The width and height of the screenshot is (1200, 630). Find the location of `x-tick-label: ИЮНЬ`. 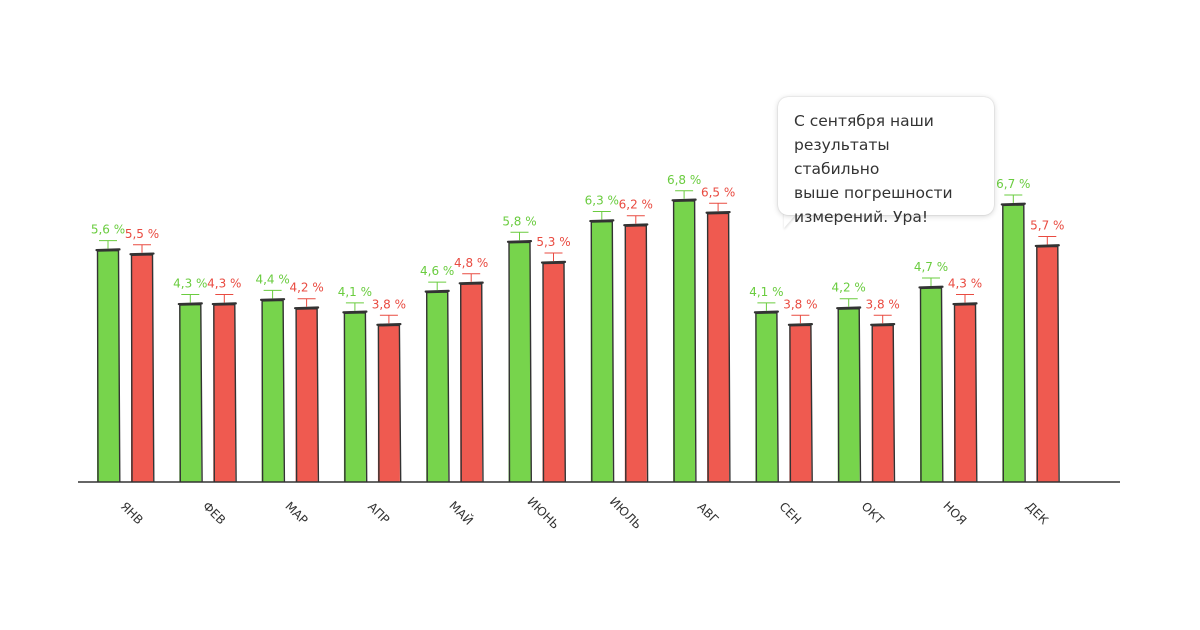

x-tick-label: ИЮНЬ is located at coordinates (544, 513).